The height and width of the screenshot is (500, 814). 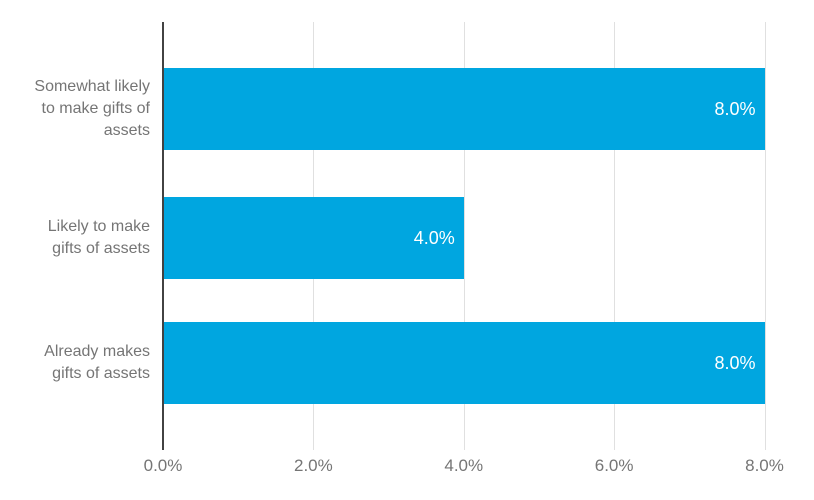 What do you see at coordinates (314, 238) in the screenshot?
I see `bar: 4.0%` at bounding box center [314, 238].